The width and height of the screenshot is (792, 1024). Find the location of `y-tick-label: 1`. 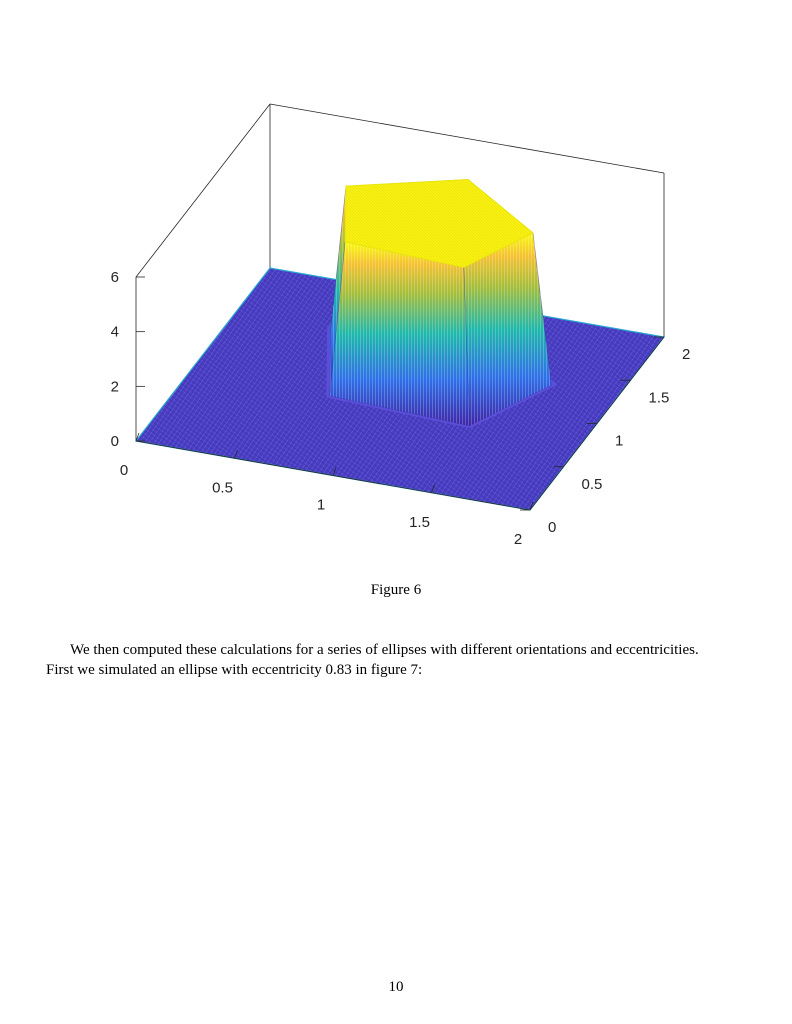

y-tick-label: 1 is located at coordinates (619, 441).